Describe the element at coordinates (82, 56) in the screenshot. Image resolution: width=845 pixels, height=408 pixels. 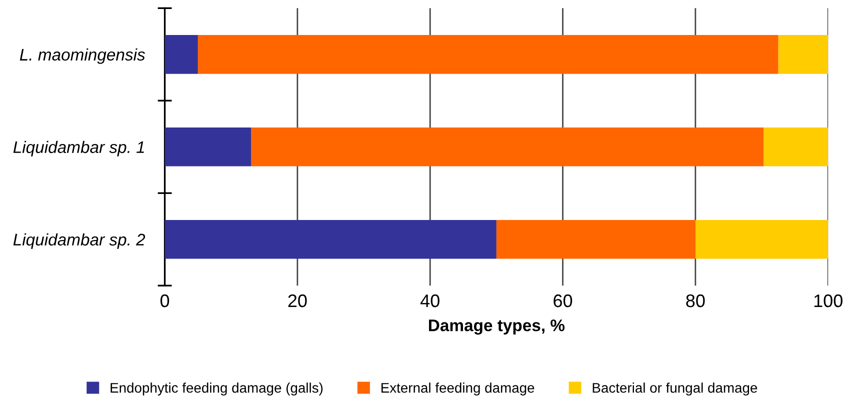
I see `y-tick-label: L. maomingensis` at that location.